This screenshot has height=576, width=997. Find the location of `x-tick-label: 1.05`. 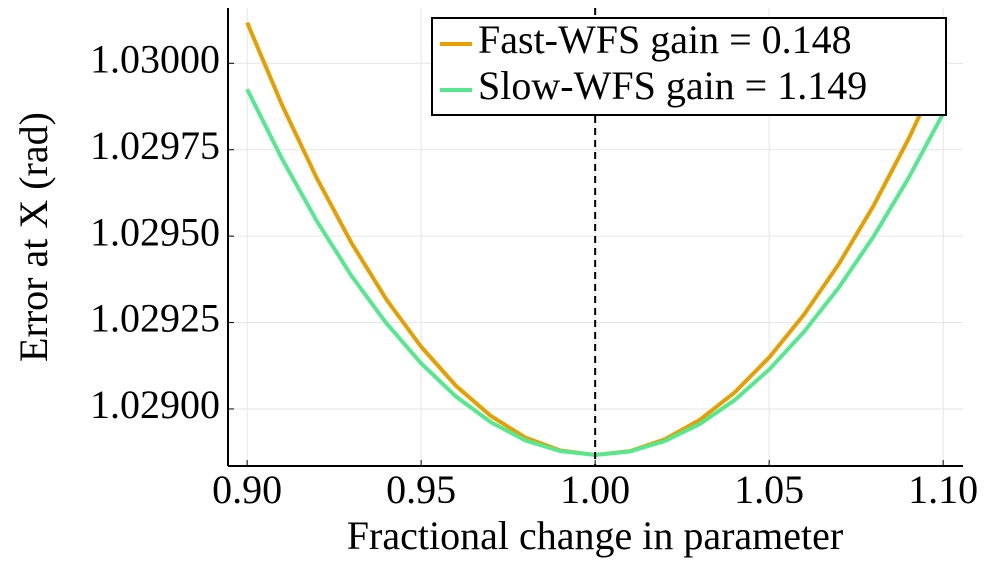

x-tick-label: 1.05 is located at coordinates (769, 489).